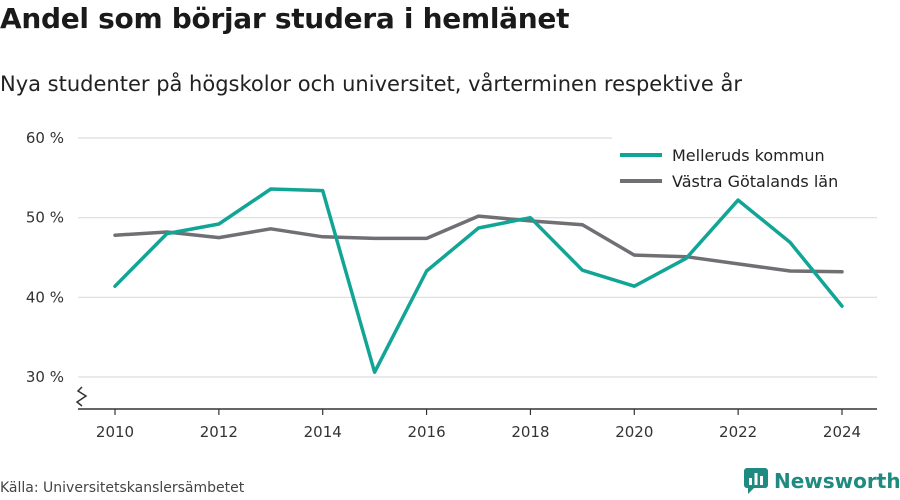 This screenshot has width=900, height=500. I want to click on y-tick-label: 60 %, so click(45, 138).